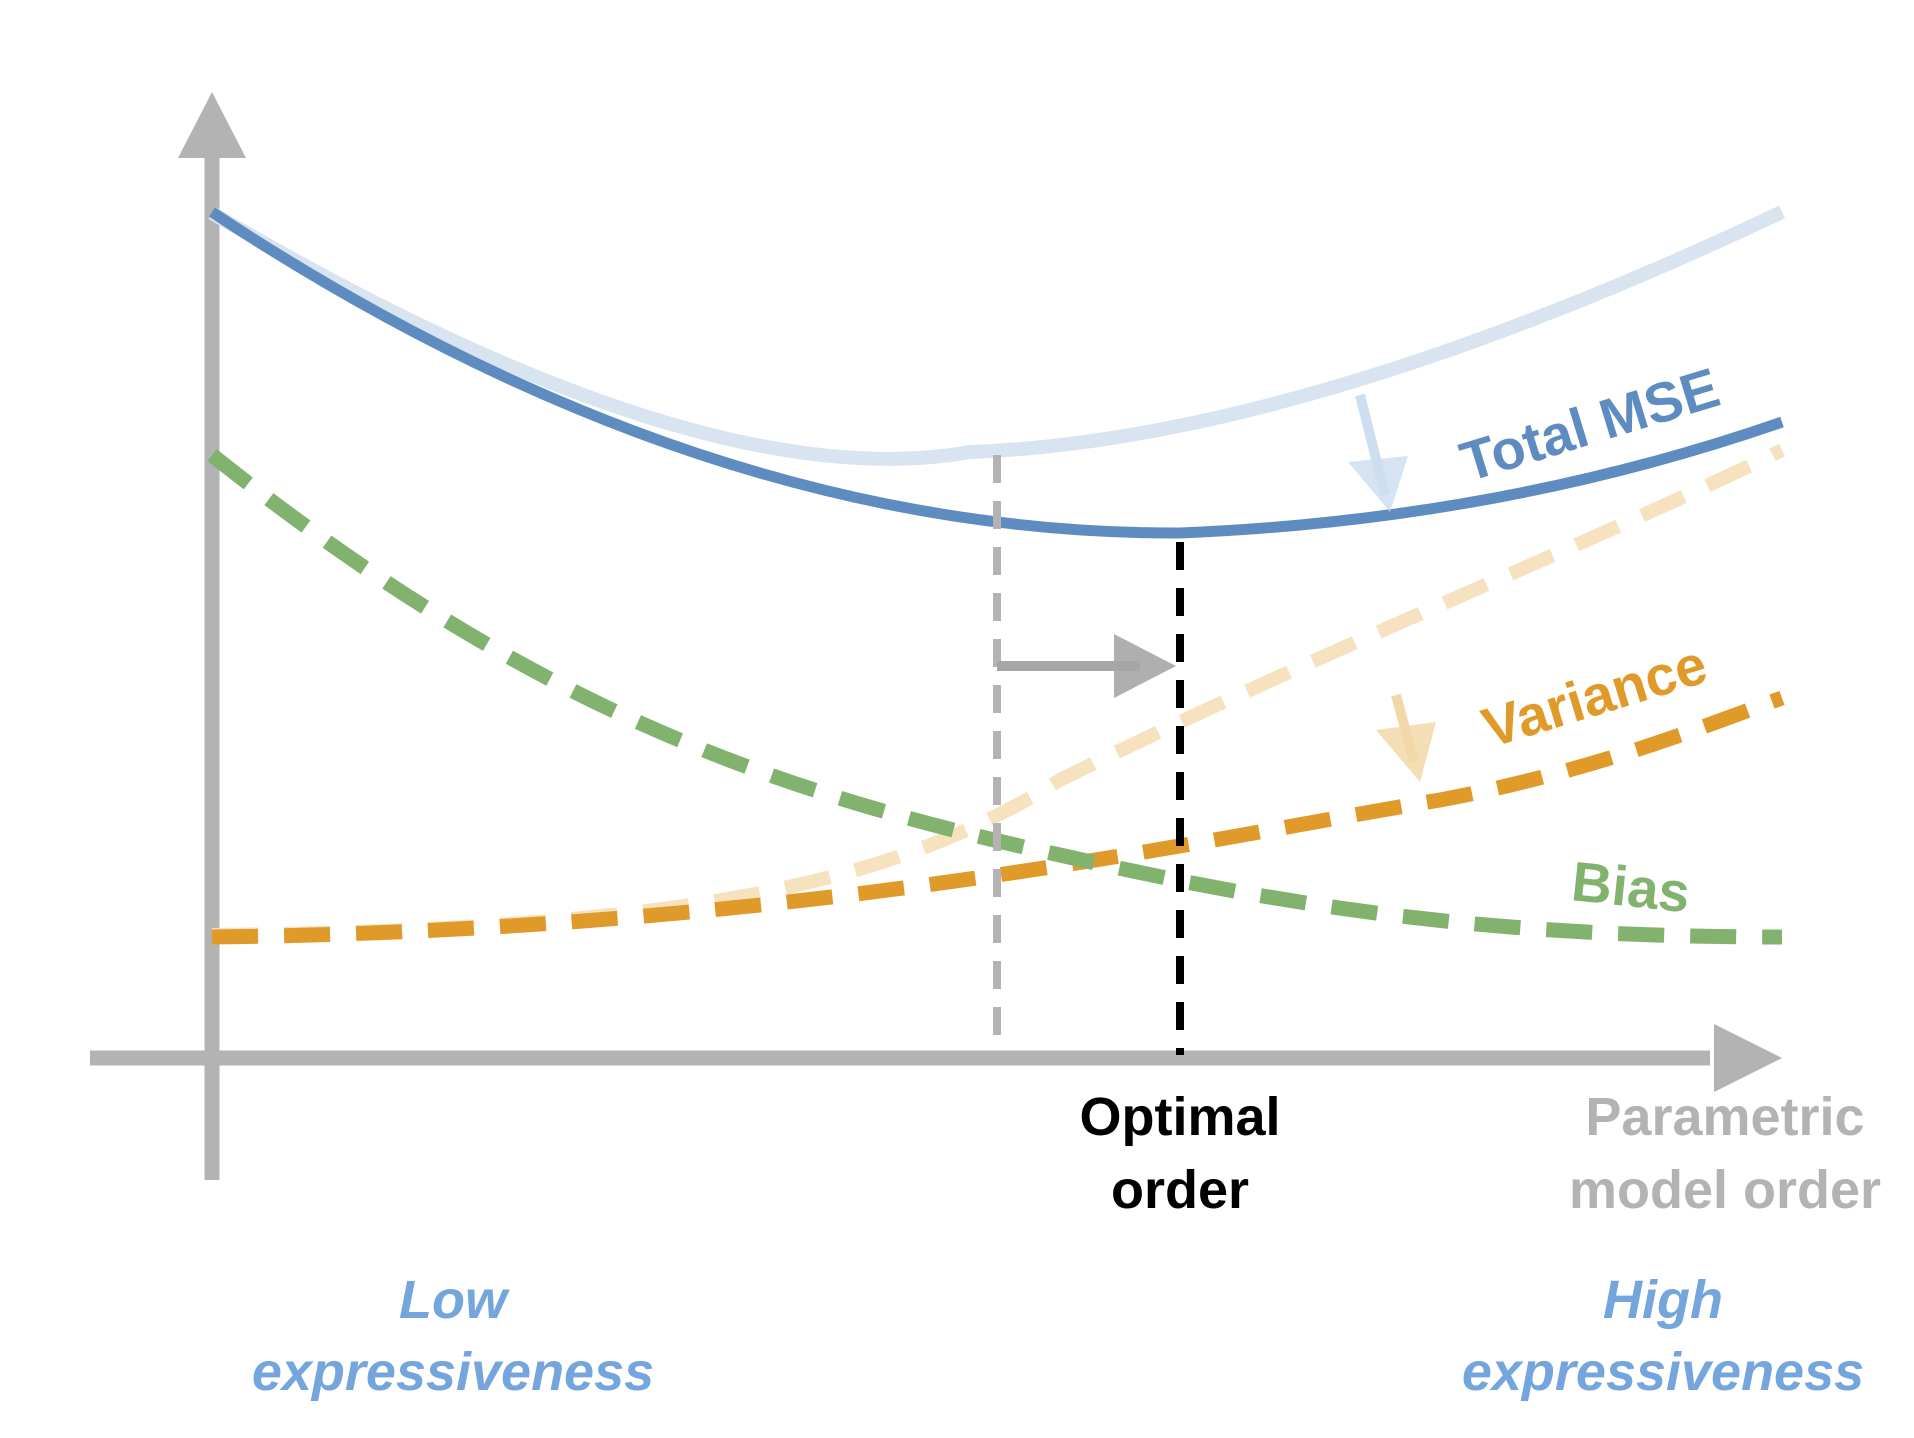  I want to click on x-axis-arrow-icon, so click(1748, 1058).